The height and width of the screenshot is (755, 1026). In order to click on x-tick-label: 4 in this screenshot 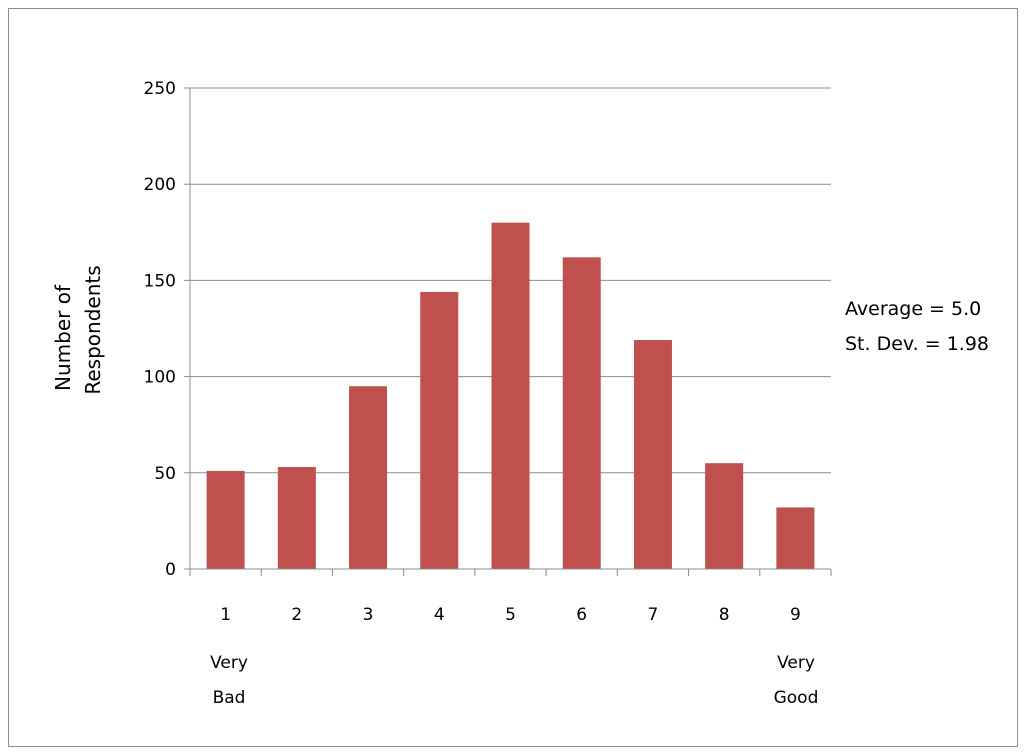, I will do `click(439, 615)`.